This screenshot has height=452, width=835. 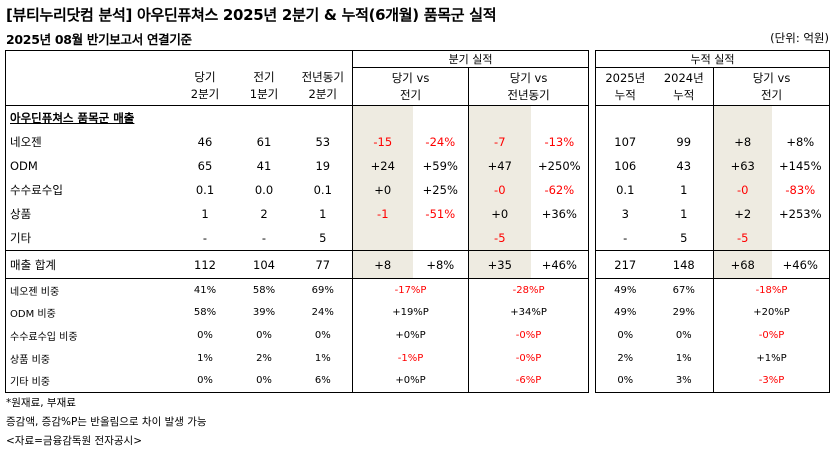 What do you see at coordinates (683, 290) in the screenshot?
I see `ratio-value: 67%` at bounding box center [683, 290].